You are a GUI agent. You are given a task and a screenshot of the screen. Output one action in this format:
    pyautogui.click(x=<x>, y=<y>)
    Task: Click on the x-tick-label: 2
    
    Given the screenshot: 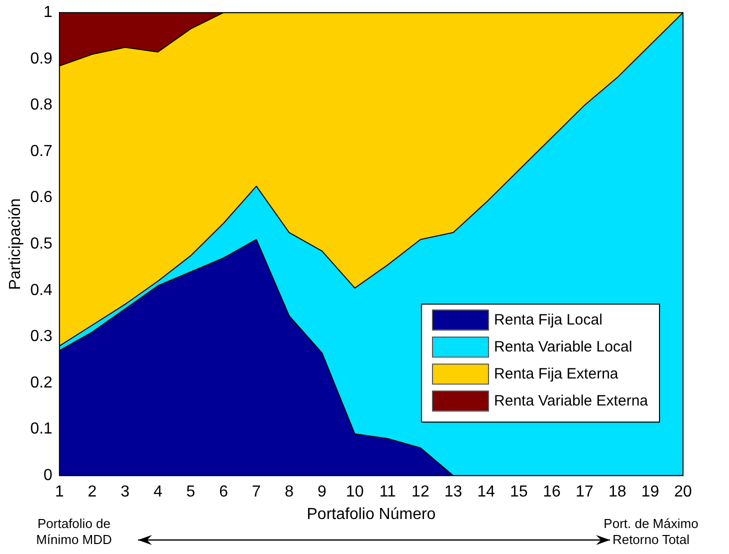 What is the action you would take?
    pyautogui.click(x=92, y=492)
    